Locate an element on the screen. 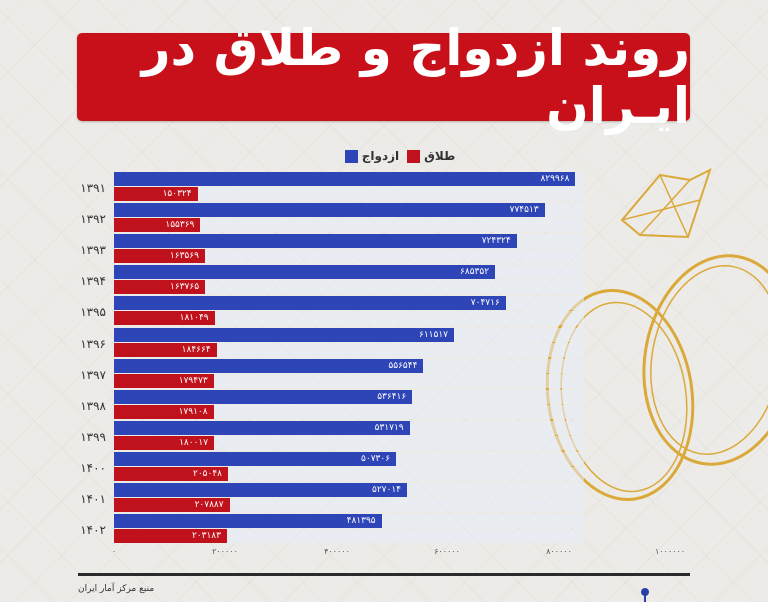 This screenshot has width=768, height=602. year-label: ۱۴۰۰ is located at coordinates (93, 467).